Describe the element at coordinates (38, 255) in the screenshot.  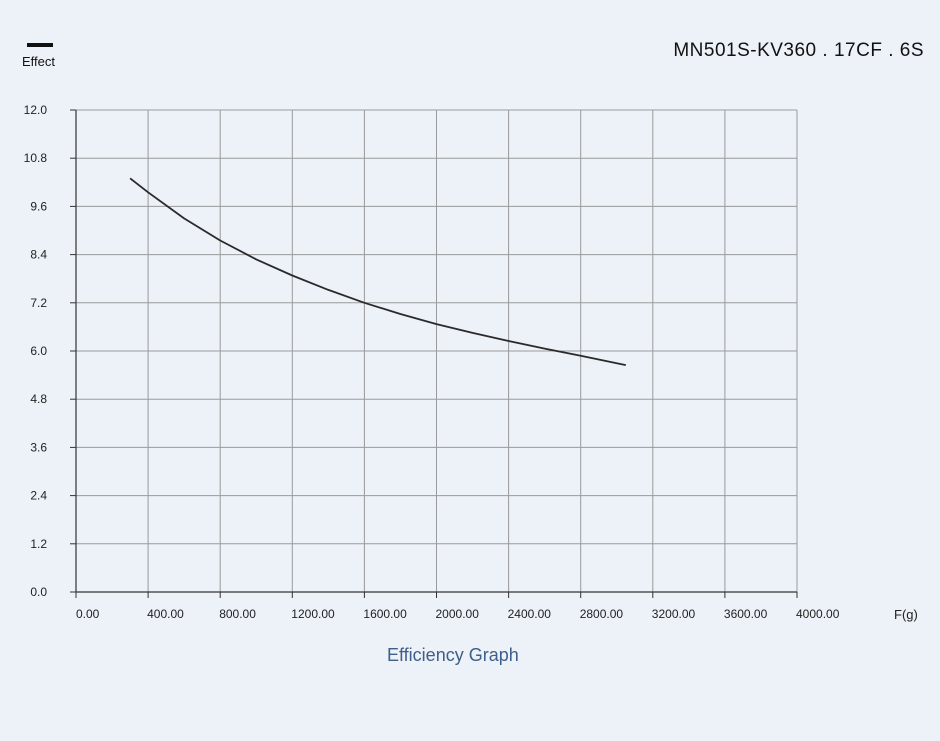
I see `y-tick-label: 8.4` at that location.